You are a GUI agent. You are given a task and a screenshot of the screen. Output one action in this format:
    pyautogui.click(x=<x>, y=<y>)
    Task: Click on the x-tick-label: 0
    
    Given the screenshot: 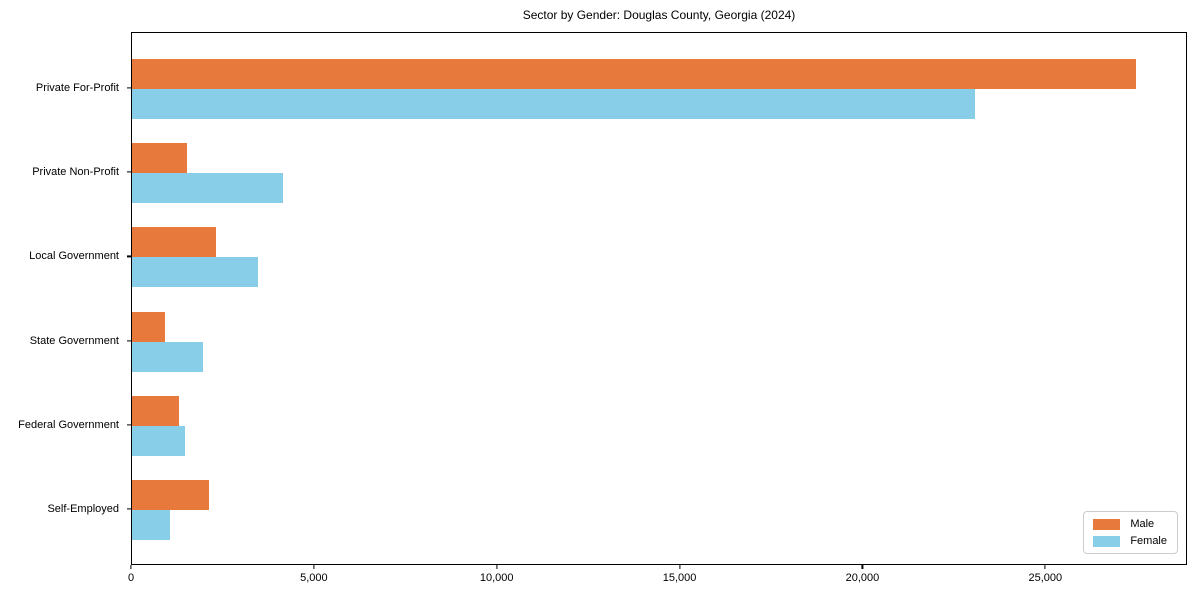 What is the action you would take?
    pyautogui.click(x=131, y=578)
    